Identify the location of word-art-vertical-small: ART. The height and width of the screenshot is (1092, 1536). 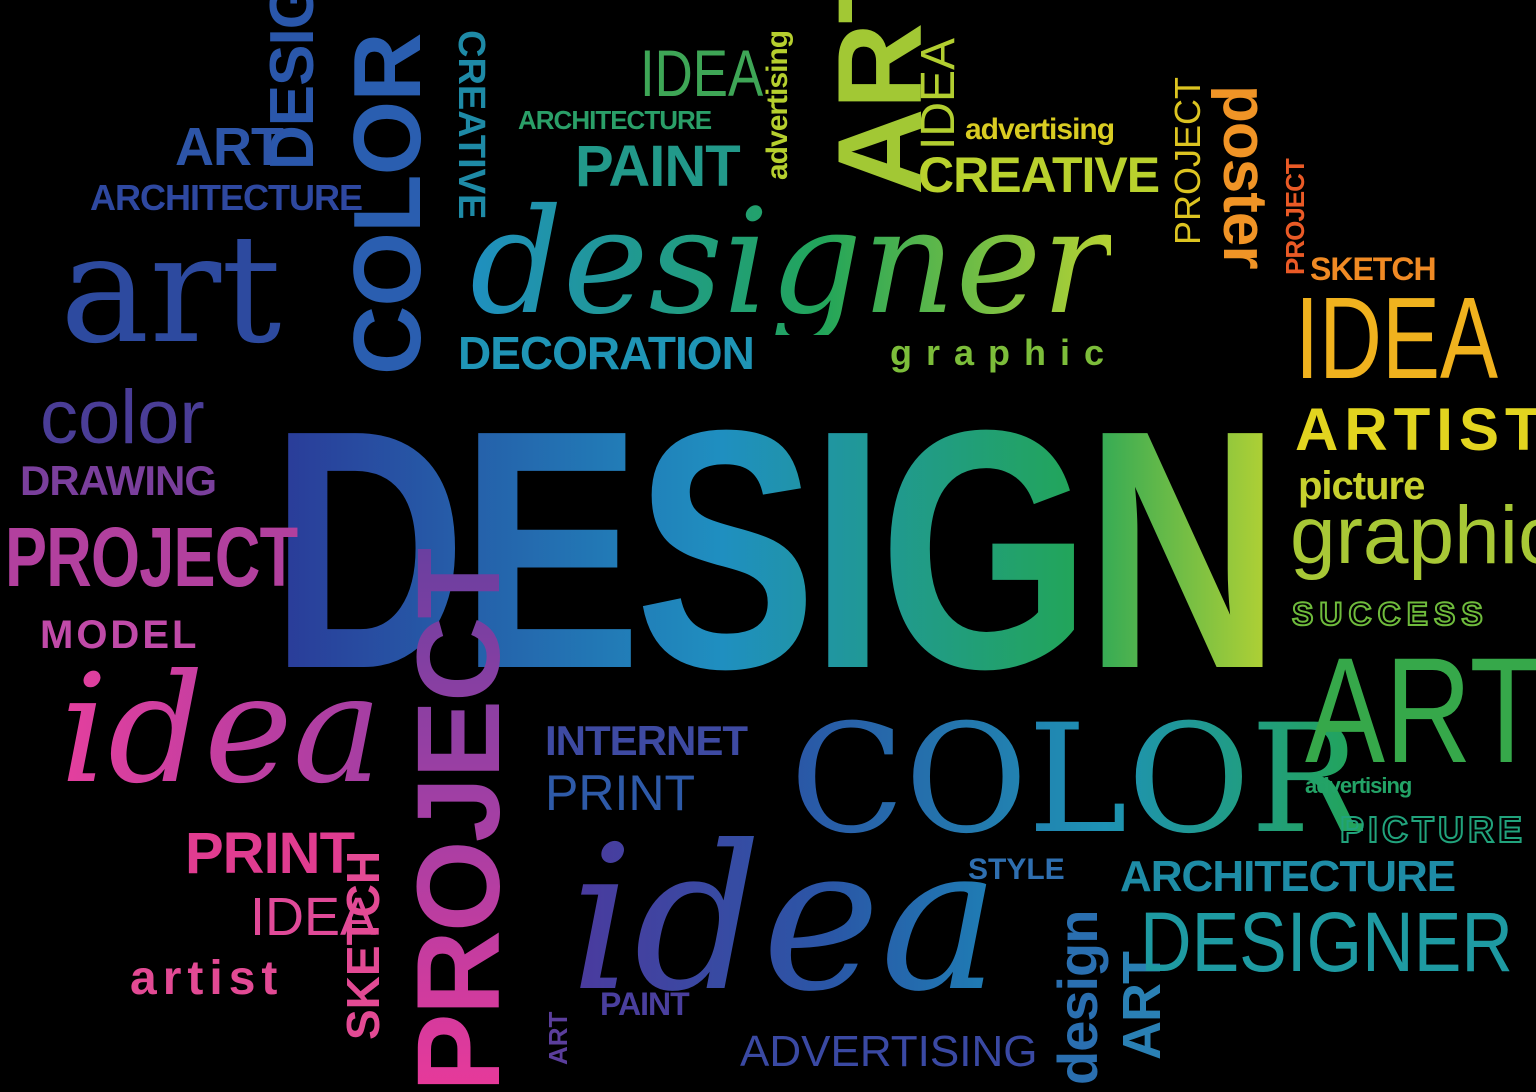
(558, 1038).